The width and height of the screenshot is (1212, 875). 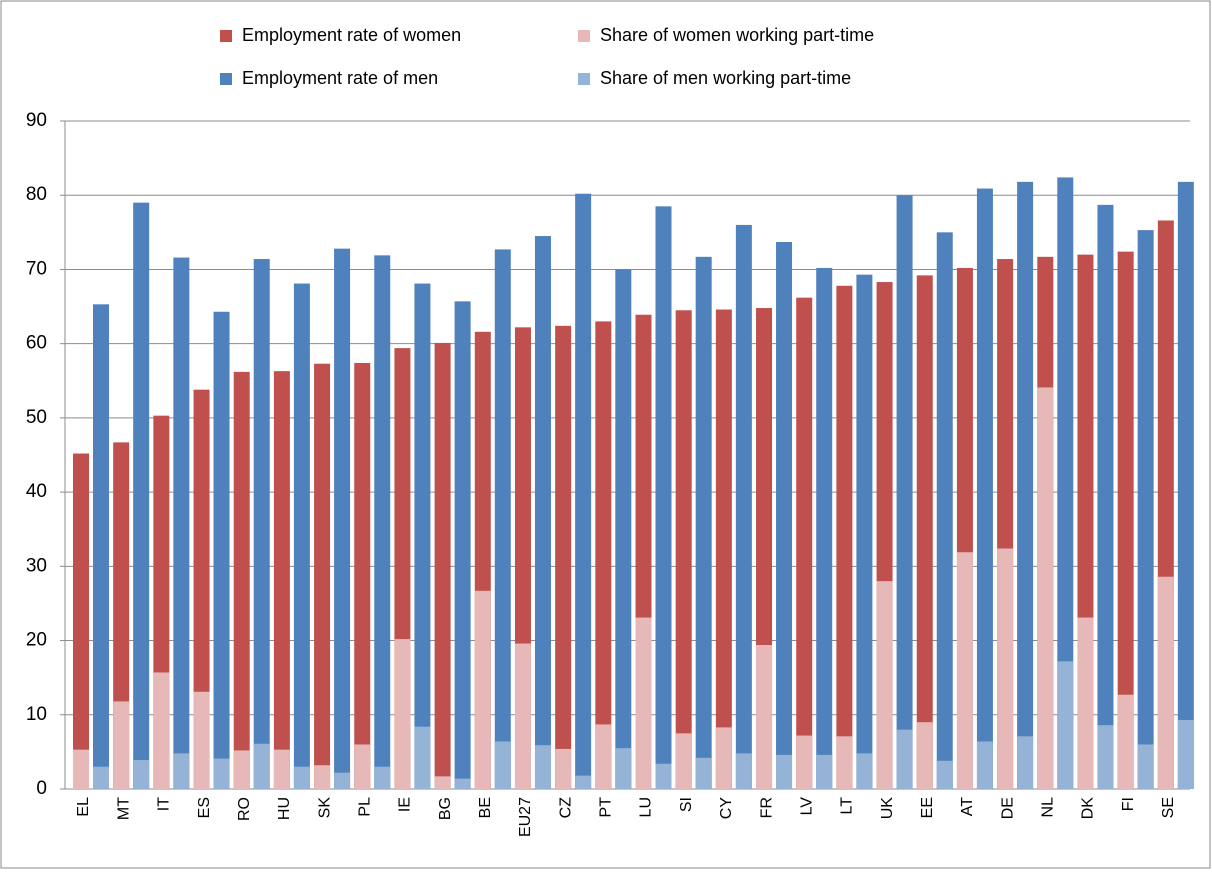 What do you see at coordinates (725, 78) in the screenshot?
I see `legend-label: Share of men working part-time` at bounding box center [725, 78].